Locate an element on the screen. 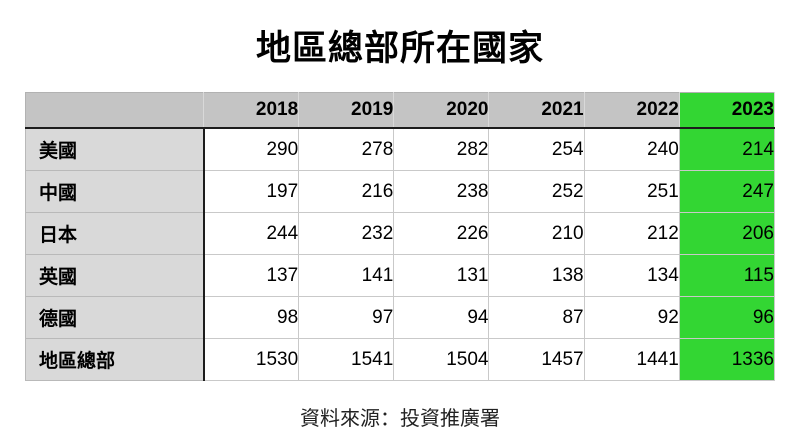  table-row: 地區總部 1530 1541 1504 1457 1441 1336 is located at coordinates (400, 359).